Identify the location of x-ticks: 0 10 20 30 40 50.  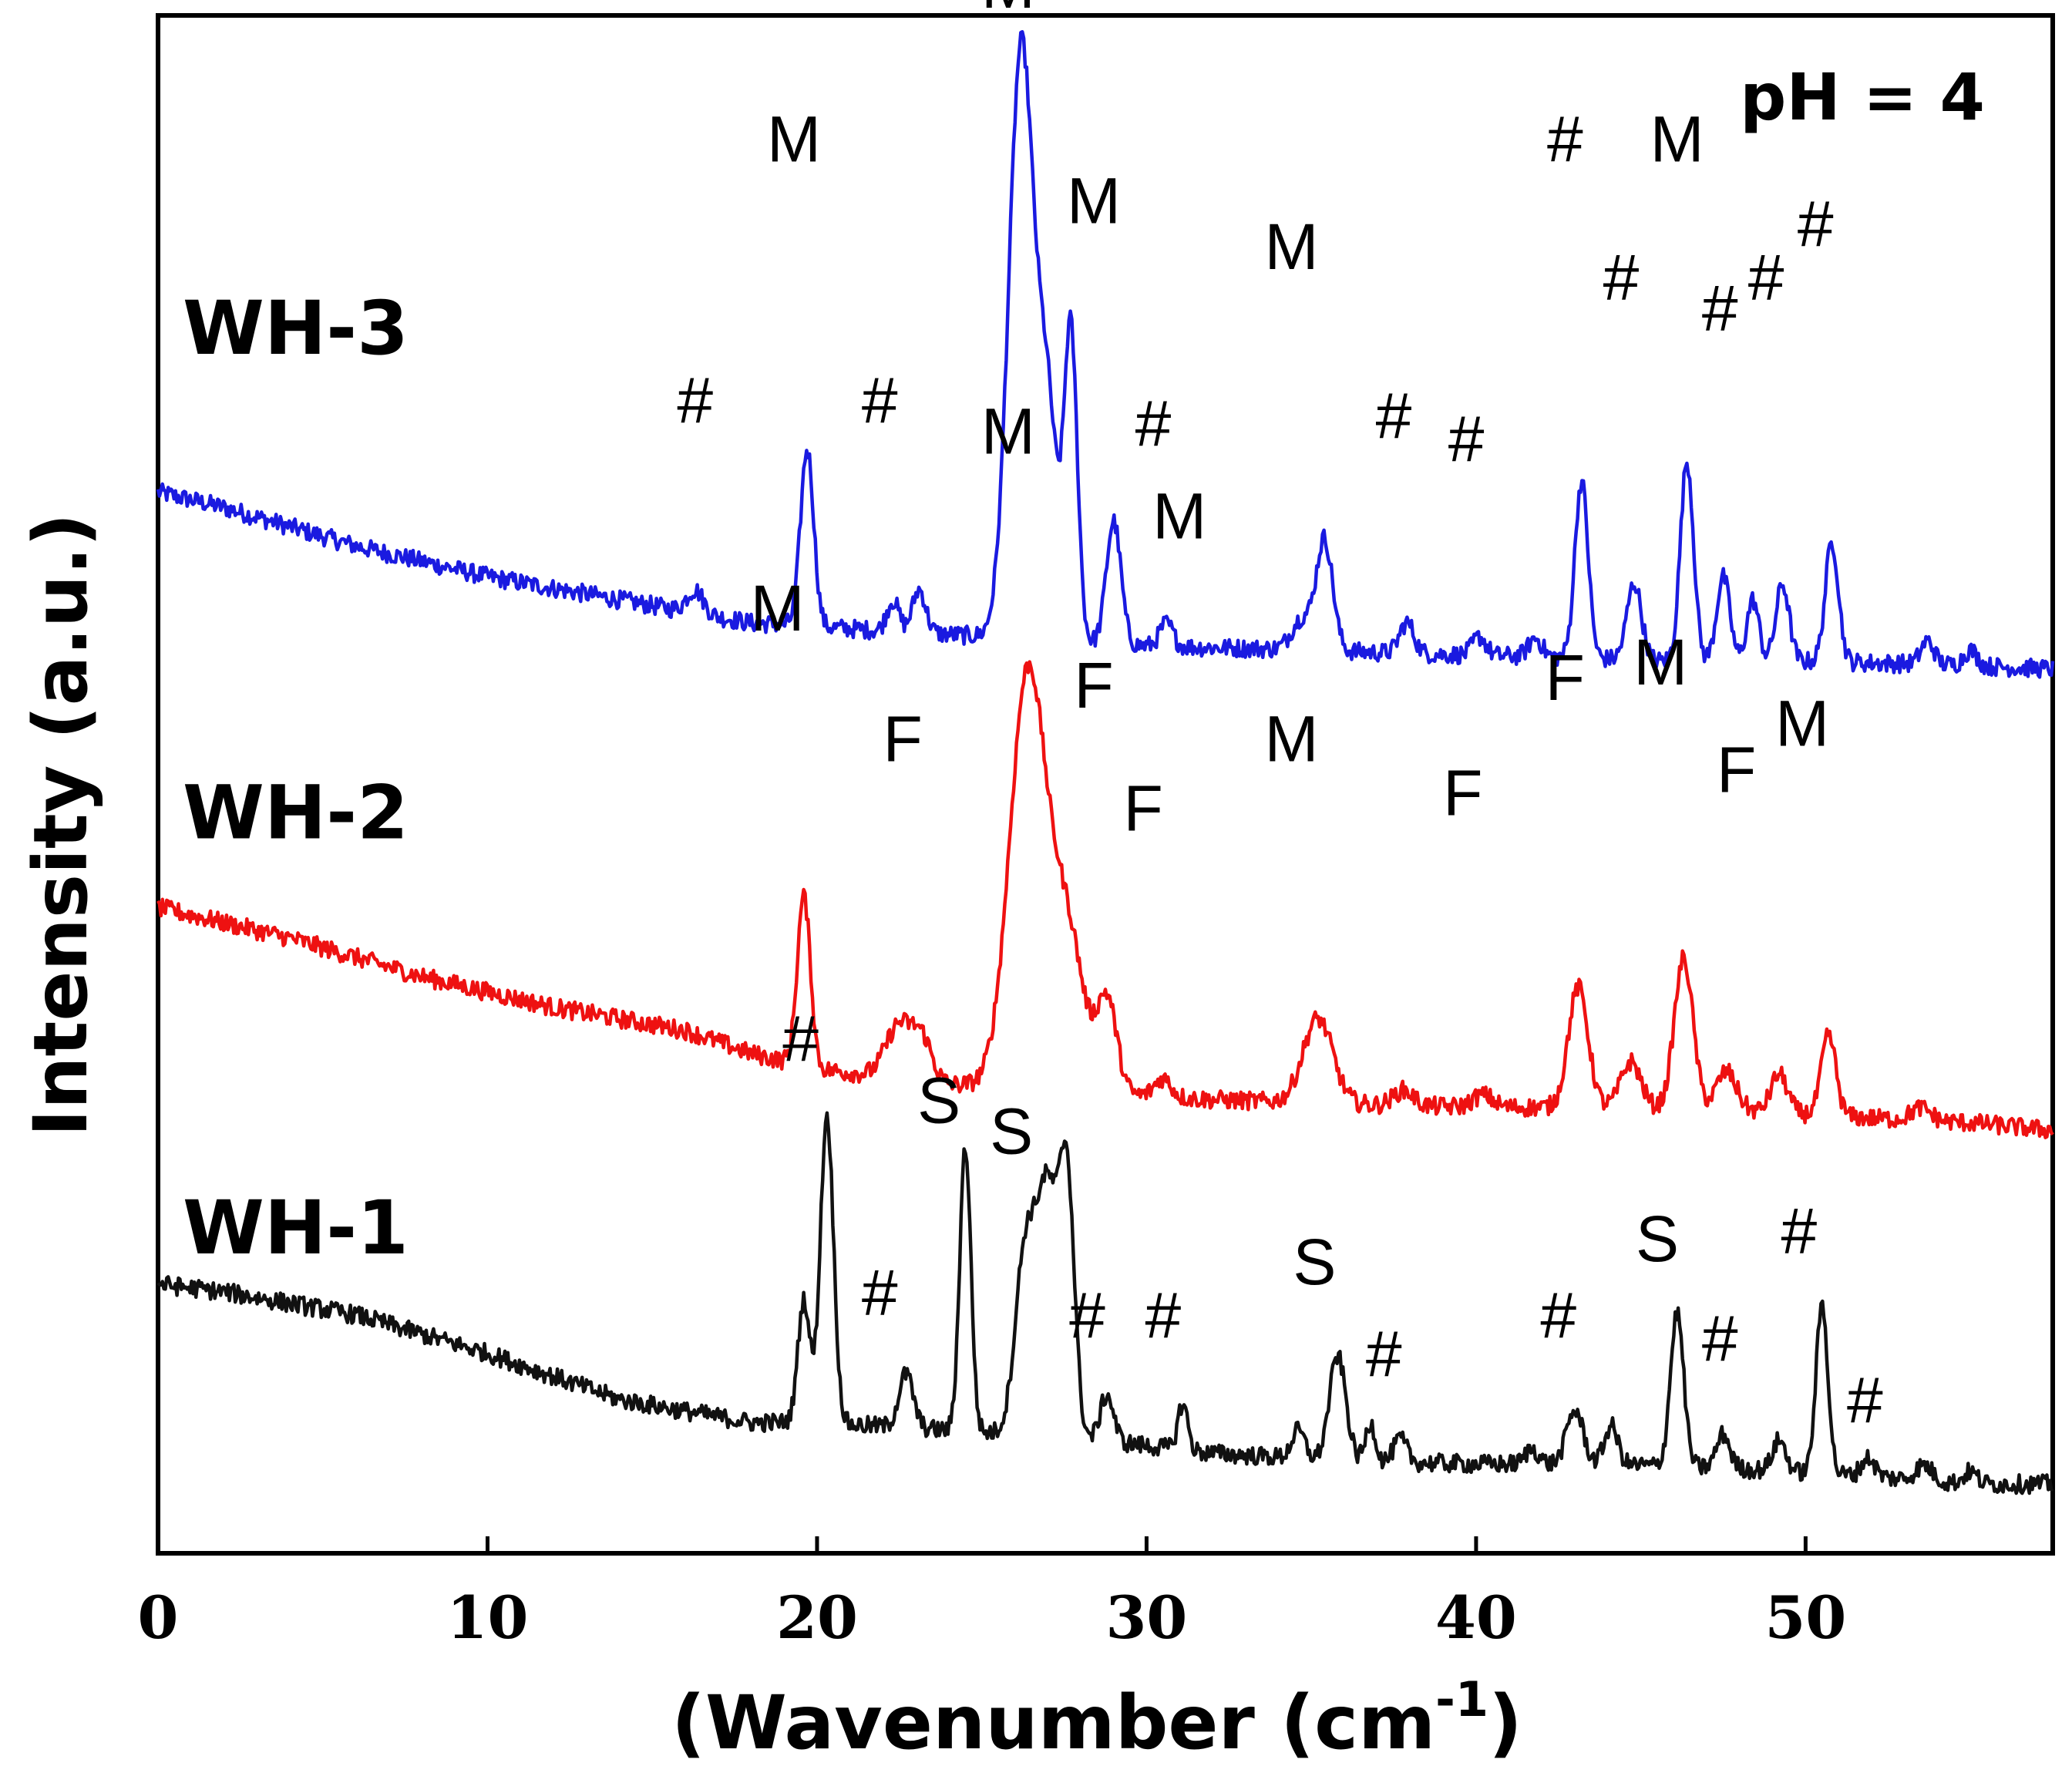
(993, 1594).